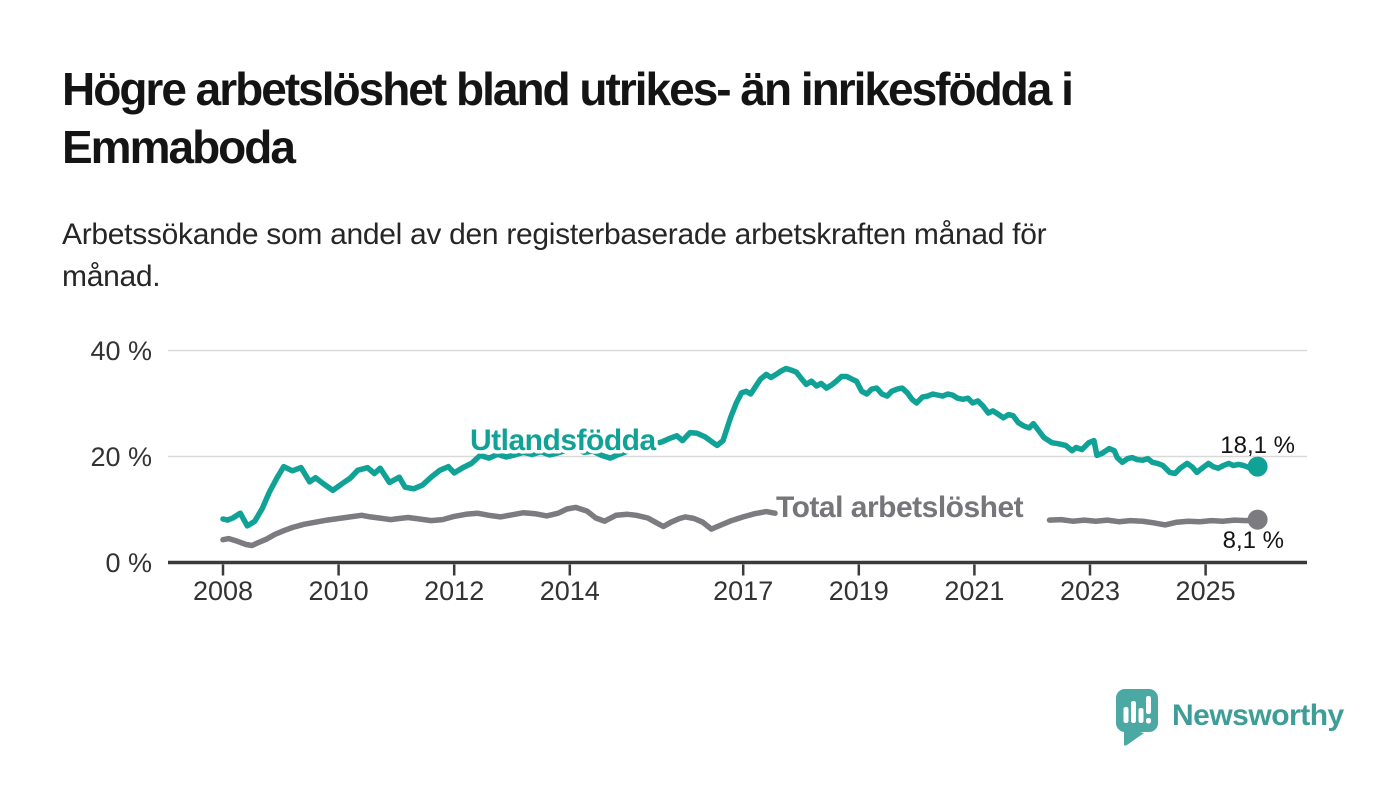  Describe the element at coordinates (121, 350) in the screenshot. I see `y-tick-label: 40 %` at that location.